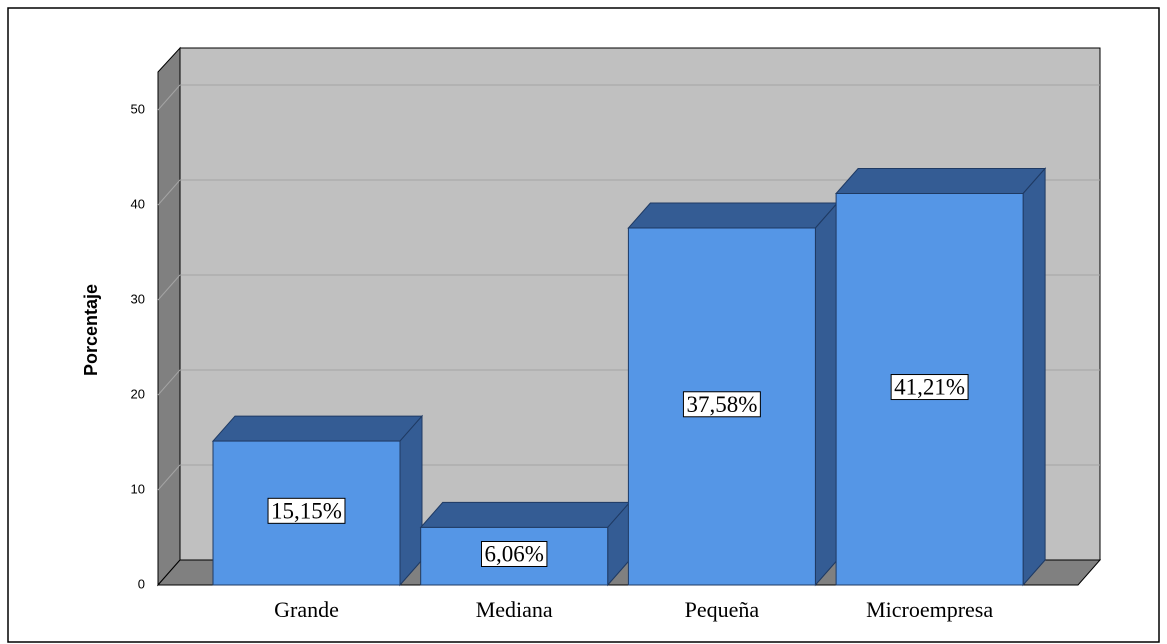 The height and width of the screenshot is (644, 1167). I want to click on y-tick-label: 10, so click(138, 488).